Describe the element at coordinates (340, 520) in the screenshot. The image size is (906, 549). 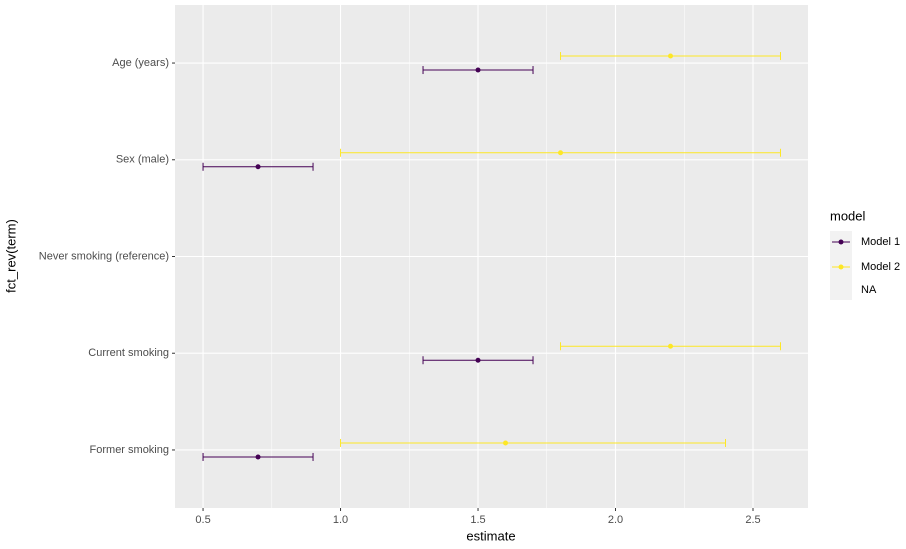
I see `x-tick-label: 1.0` at that location.